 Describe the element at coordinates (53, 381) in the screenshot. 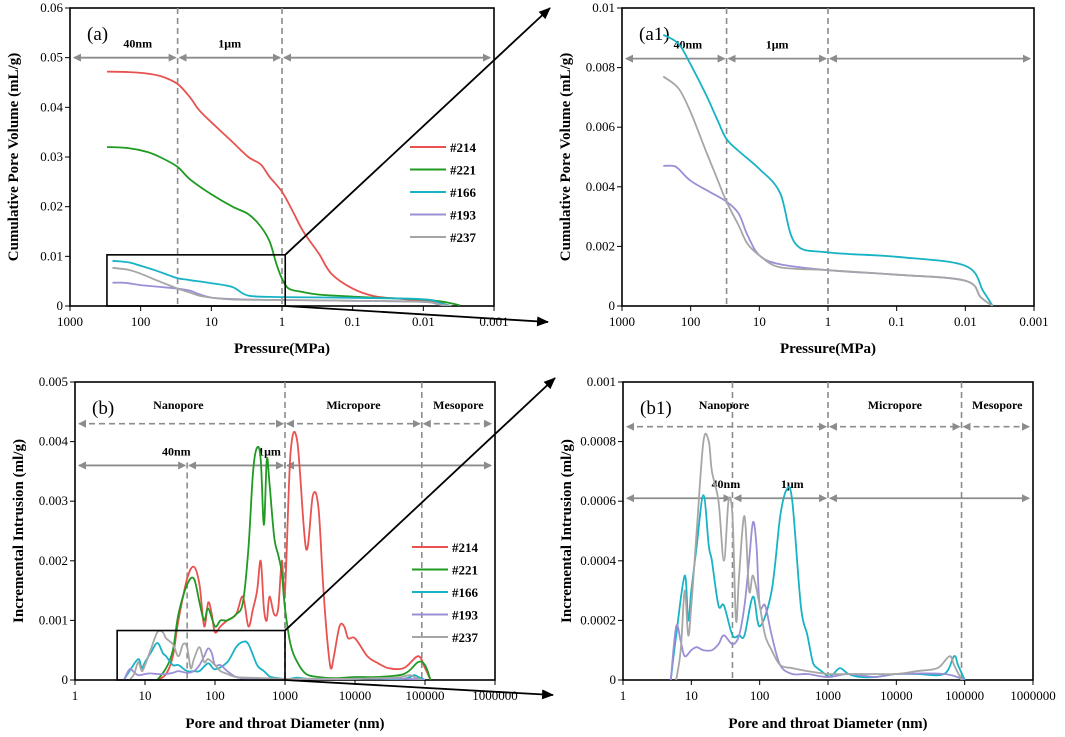

I see `y-tick-label: 0.005` at that location.